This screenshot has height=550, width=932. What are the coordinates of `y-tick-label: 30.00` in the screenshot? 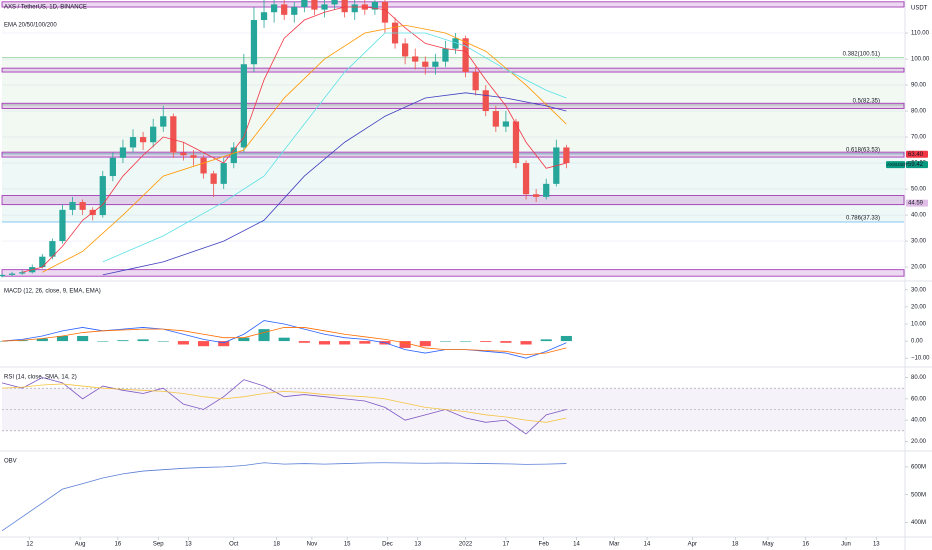 It's located at (919, 290).